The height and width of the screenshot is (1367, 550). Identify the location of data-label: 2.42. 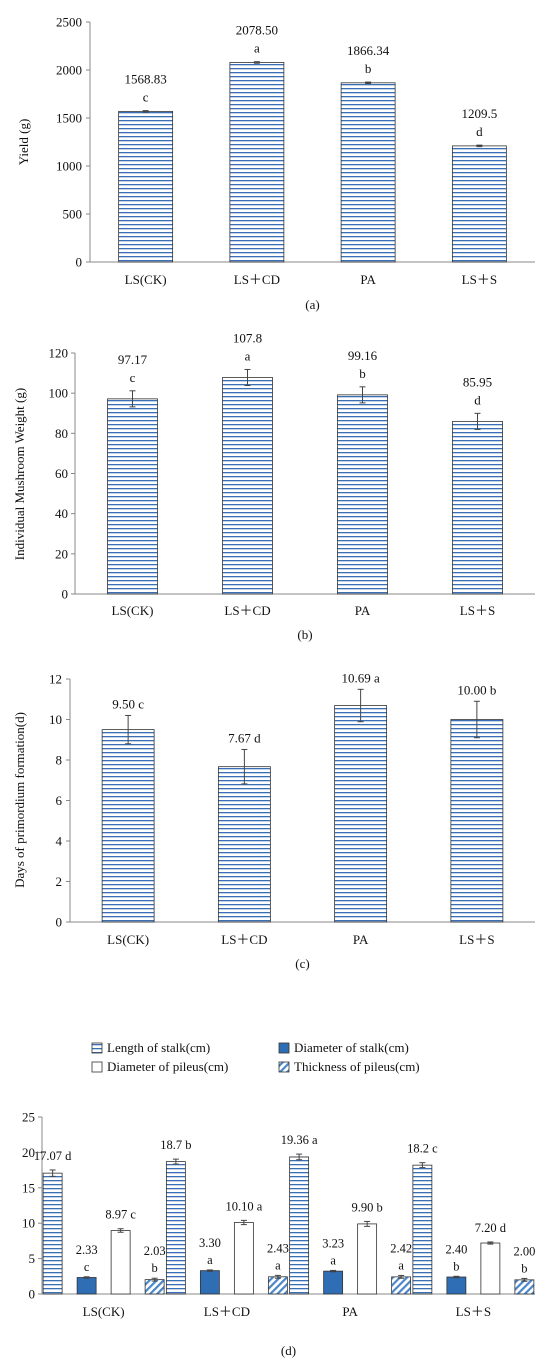
(401, 1248).